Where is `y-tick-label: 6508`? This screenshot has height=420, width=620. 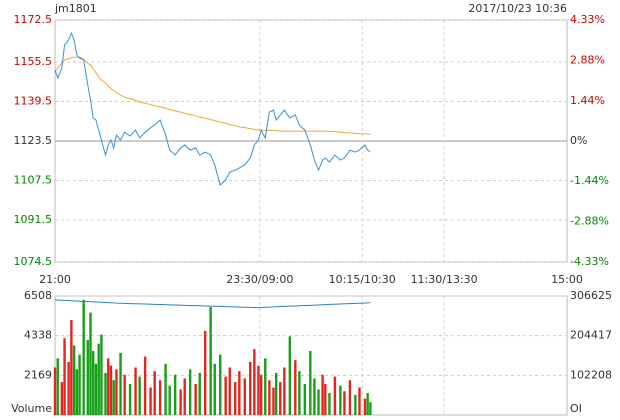 y-tick-label: 6508 is located at coordinates (38, 295).